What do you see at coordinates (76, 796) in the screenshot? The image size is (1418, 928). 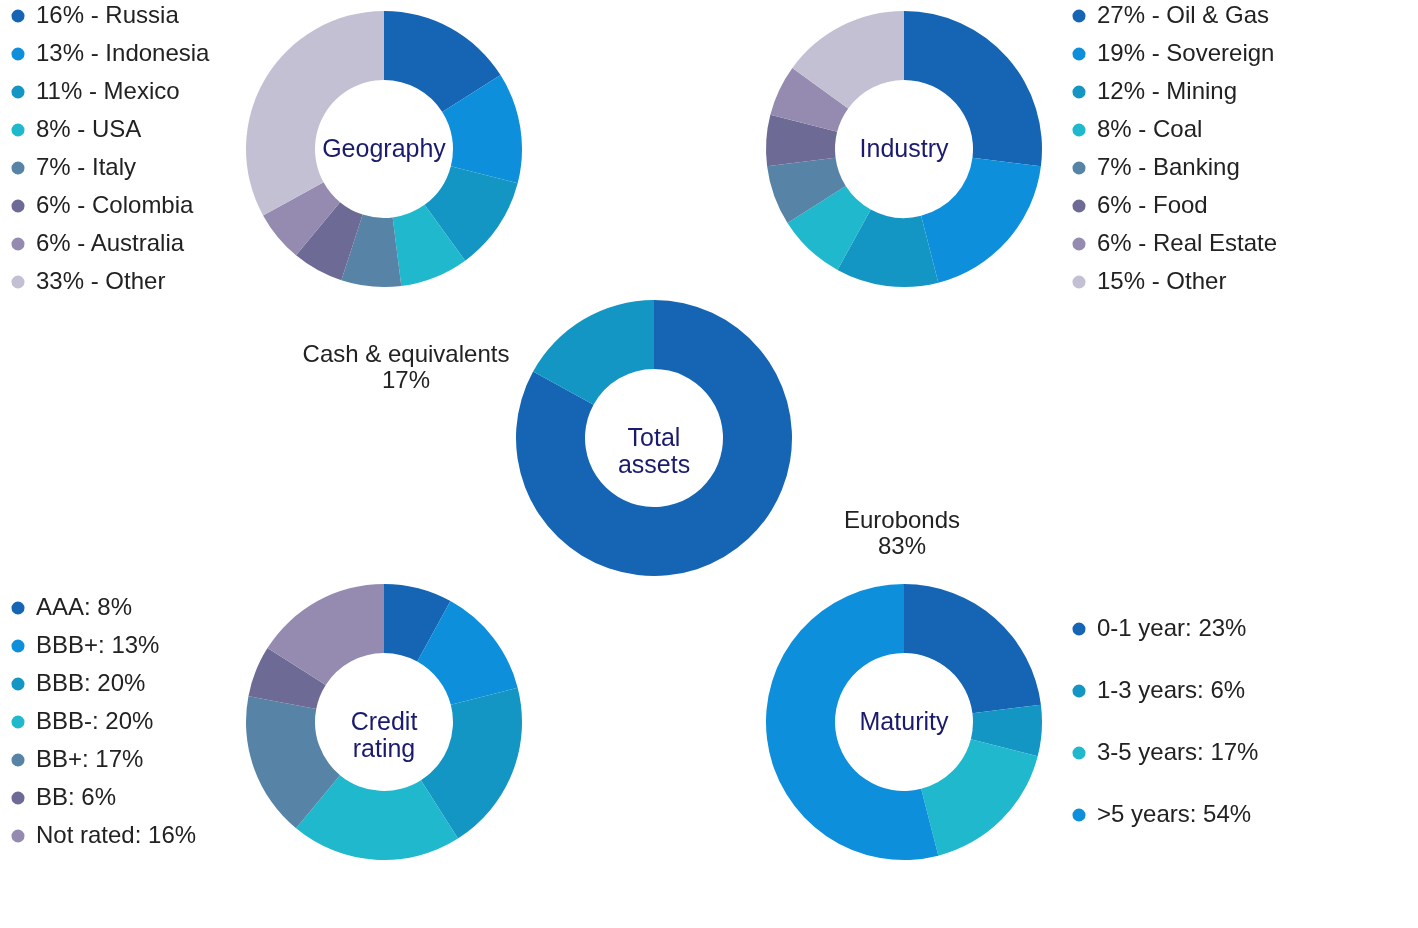 I see `legend-label: BB: 6%` at bounding box center [76, 796].